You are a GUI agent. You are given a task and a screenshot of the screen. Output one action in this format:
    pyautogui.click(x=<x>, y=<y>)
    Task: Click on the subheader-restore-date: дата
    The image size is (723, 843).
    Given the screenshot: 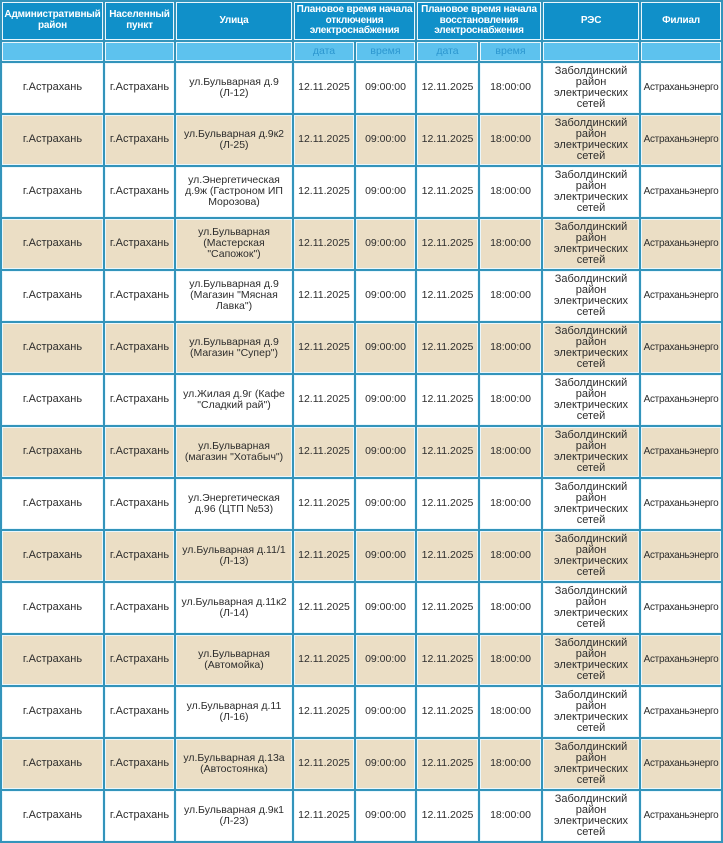 What is the action you would take?
    pyautogui.click(x=448, y=51)
    